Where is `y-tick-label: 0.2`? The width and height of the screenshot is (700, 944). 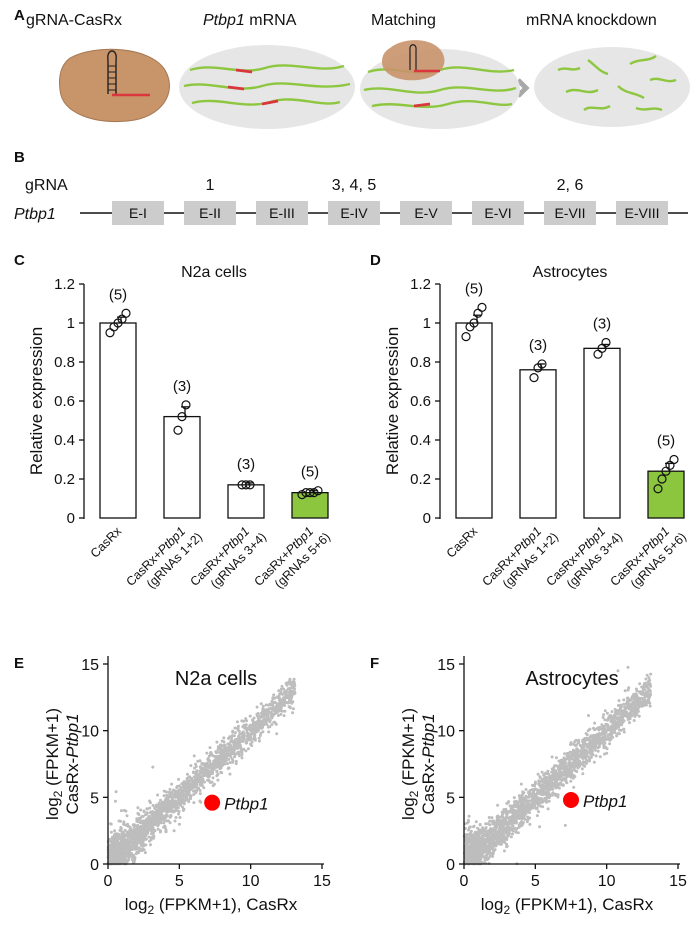 y-tick-label: 0.2 is located at coordinates (64, 479).